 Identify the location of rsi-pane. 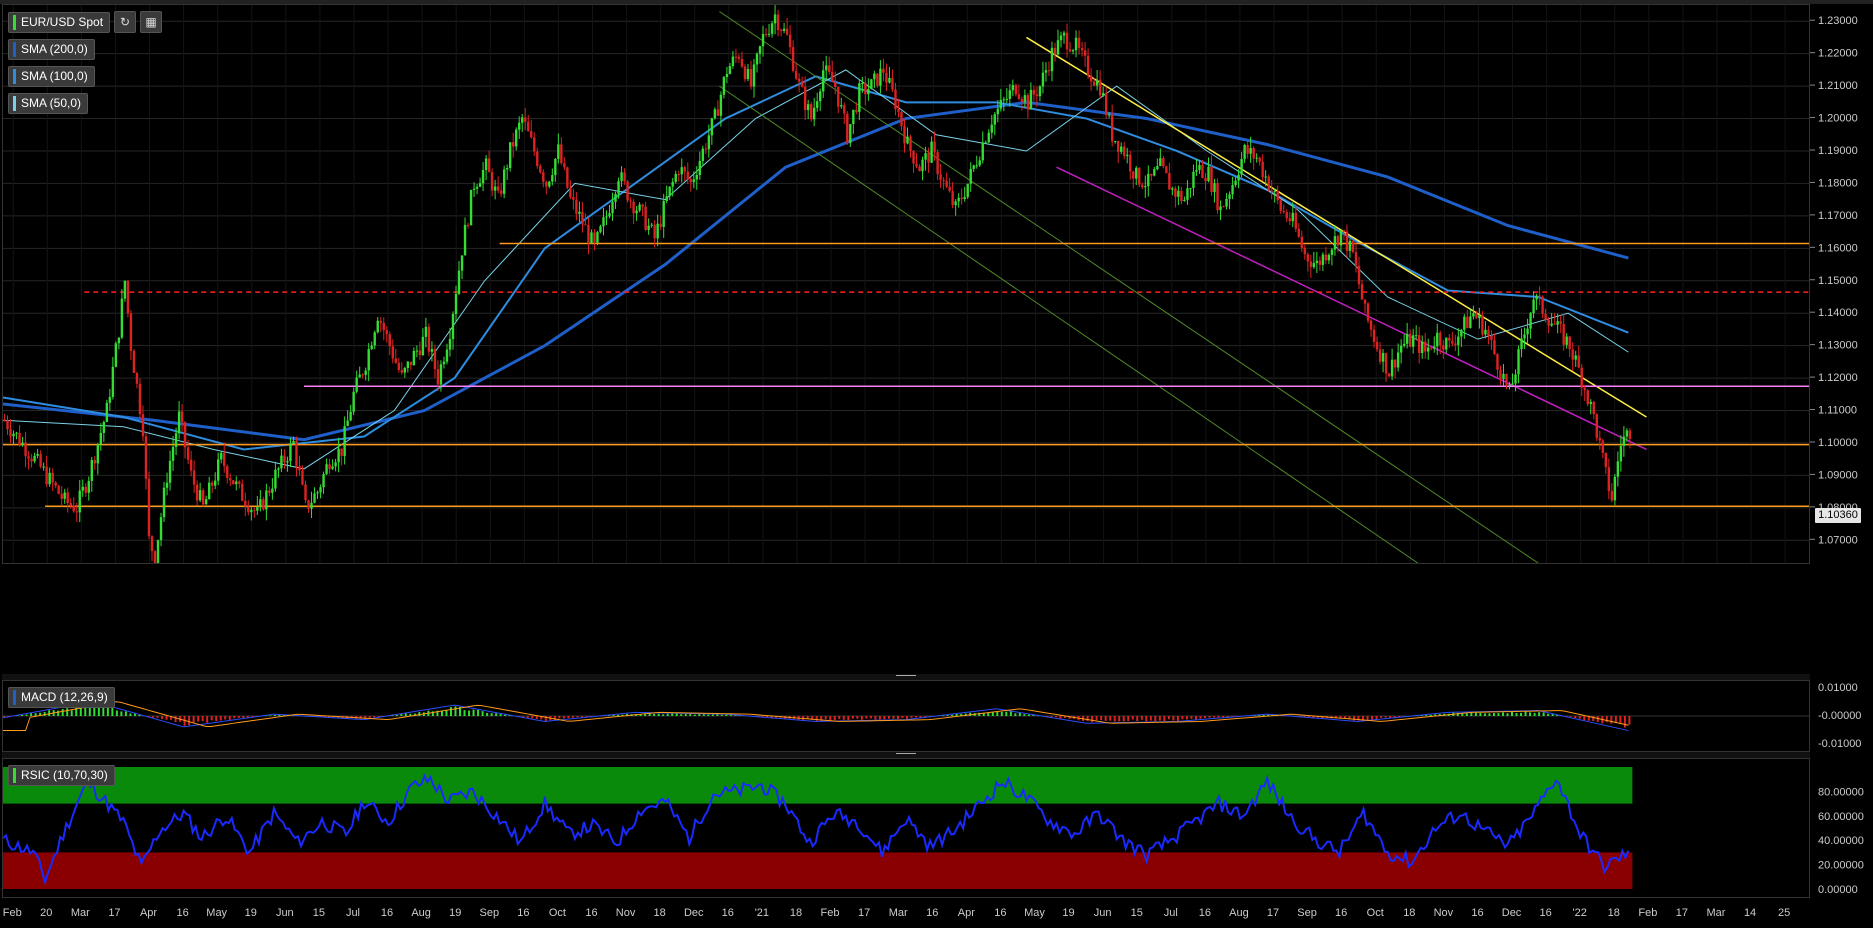
(906, 828).